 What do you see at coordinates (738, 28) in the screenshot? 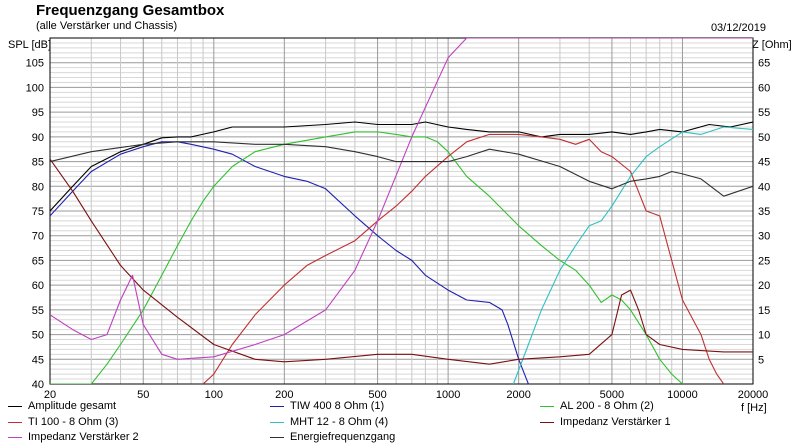
I see `chart-date: 03/12/2019` at bounding box center [738, 28].